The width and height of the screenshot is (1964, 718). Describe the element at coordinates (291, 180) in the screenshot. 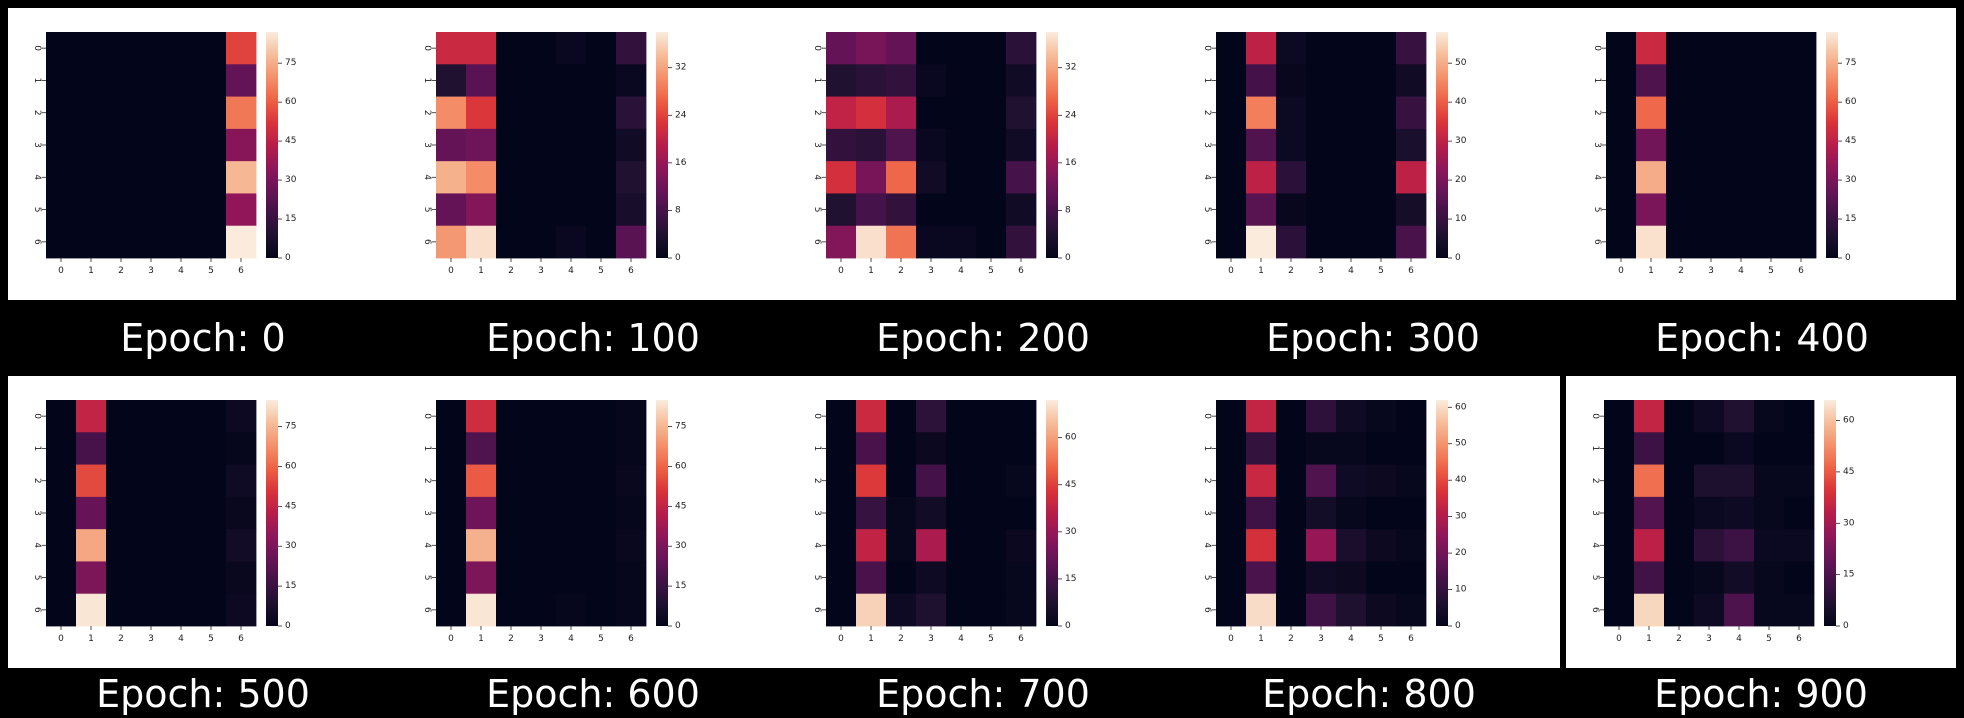

I see `colorbar-tick-label-2: 30` at that location.